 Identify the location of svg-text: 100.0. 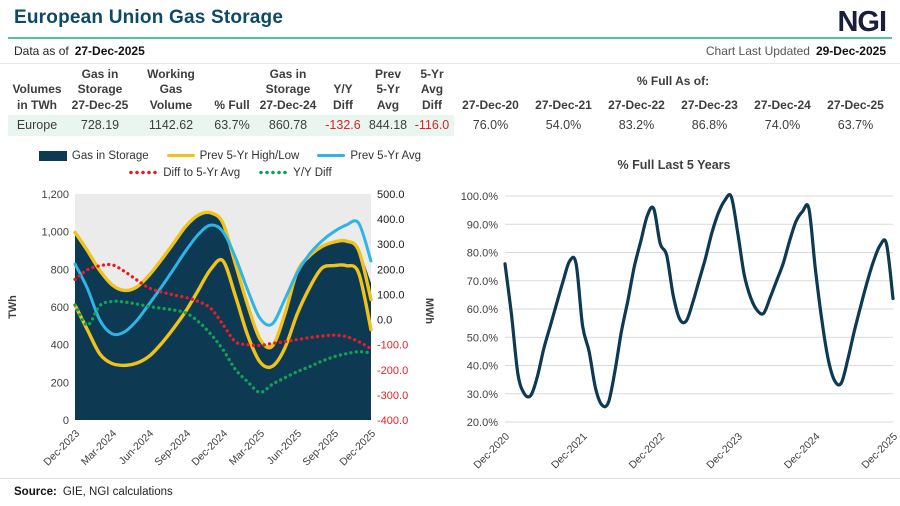
(391, 295).